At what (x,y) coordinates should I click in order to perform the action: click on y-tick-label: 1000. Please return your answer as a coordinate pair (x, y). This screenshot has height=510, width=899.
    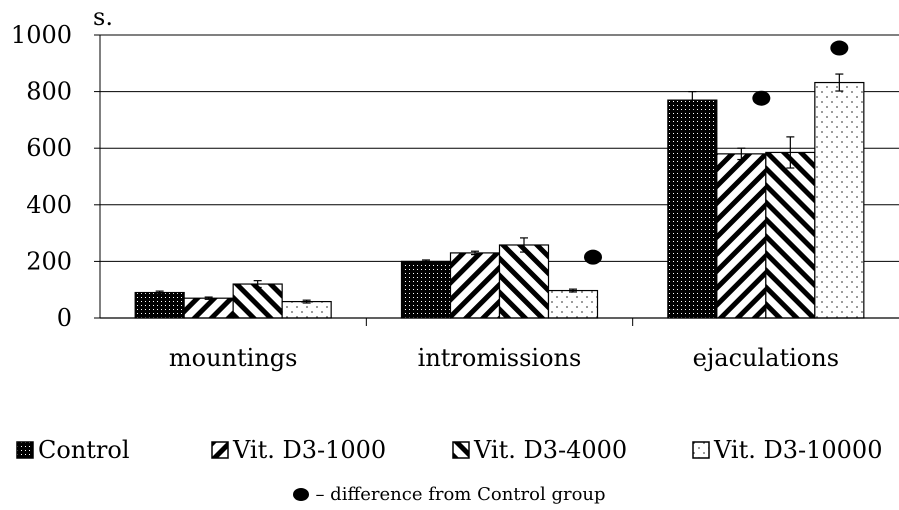
    Looking at the image, I should click on (41, 35).